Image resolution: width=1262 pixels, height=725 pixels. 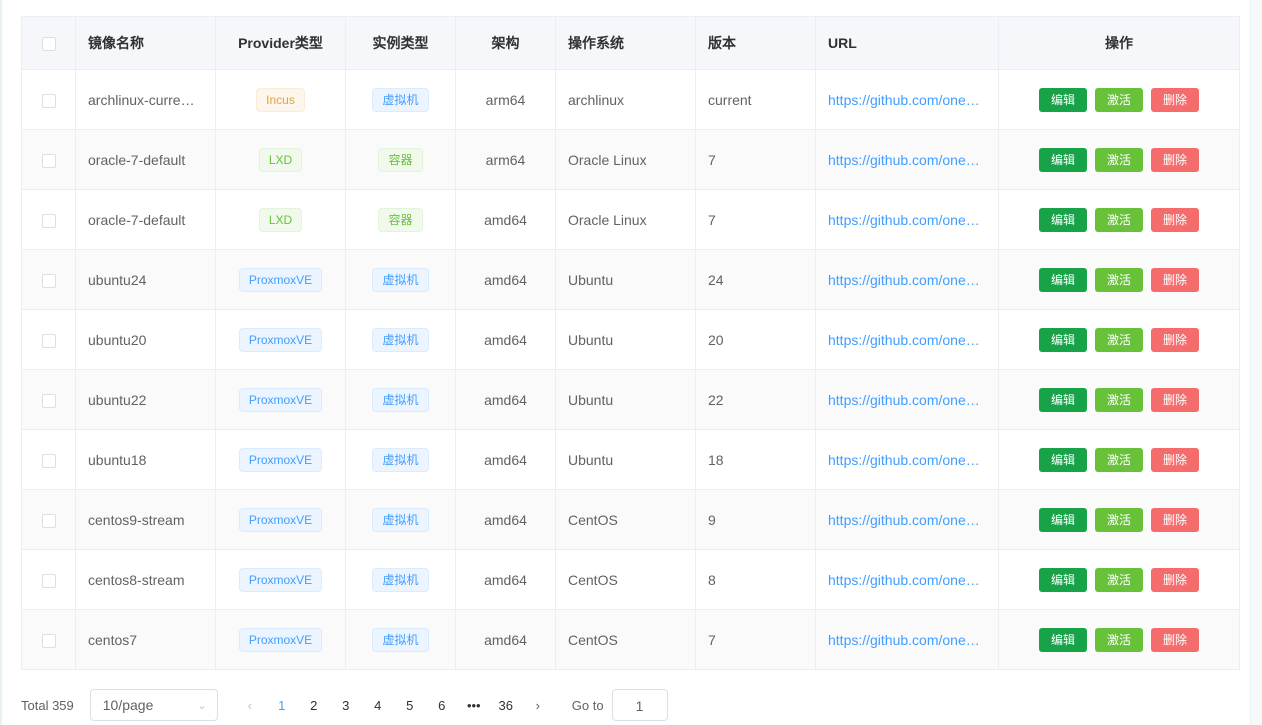 I want to click on header-actions: 操作, so click(x=1119, y=43).